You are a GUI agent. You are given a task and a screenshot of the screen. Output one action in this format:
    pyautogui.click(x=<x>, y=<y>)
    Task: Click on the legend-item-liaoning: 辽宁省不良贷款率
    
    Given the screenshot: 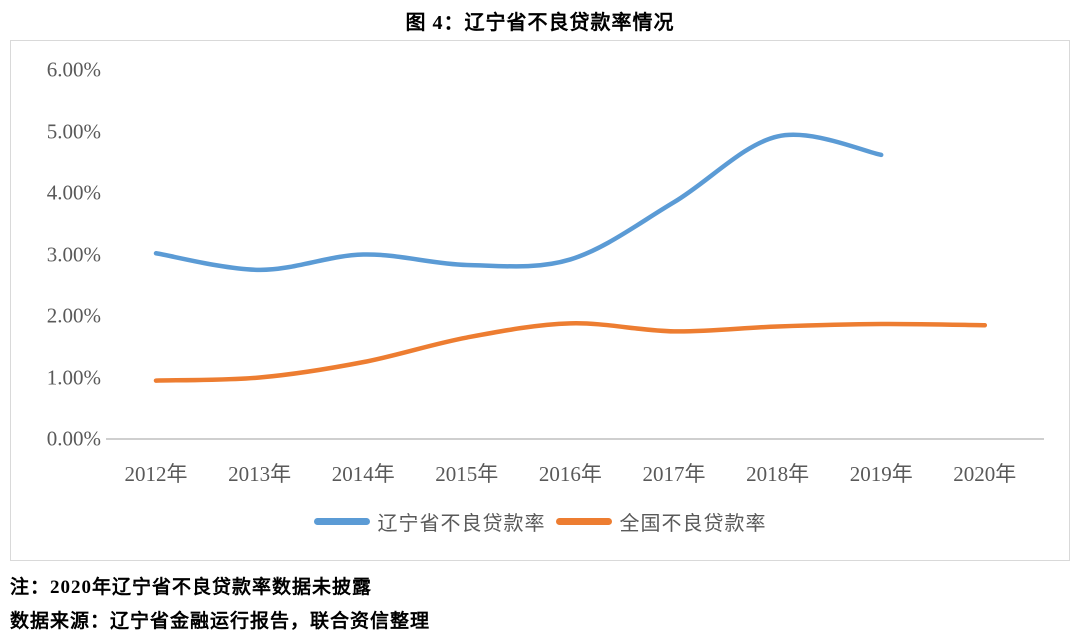 What is the action you would take?
    pyautogui.click(x=429, y=521)
    